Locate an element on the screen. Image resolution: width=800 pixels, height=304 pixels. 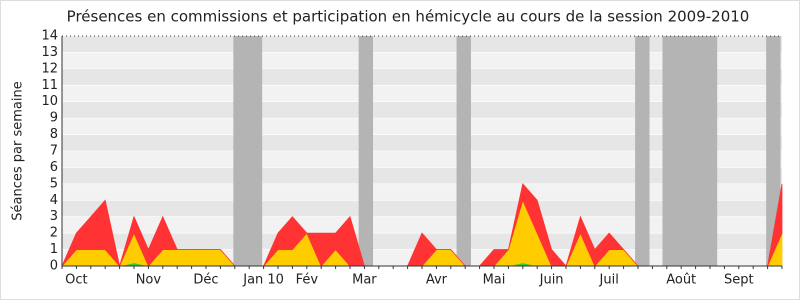
y-tick-label: 3 is located at coordinates (54, 216).